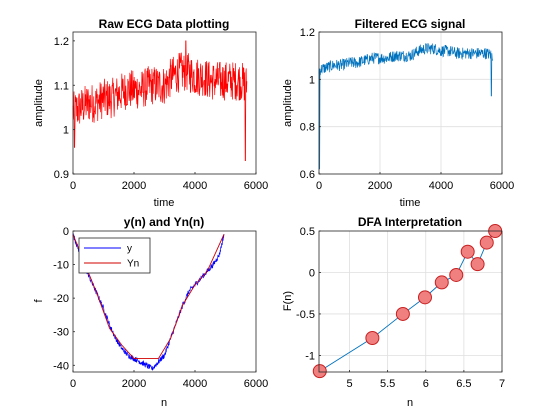 This screenshot has width=560, height=420. What do you see at coordinates (195, 186) in the screenshot?
I see `raw-ecg-xtick-label: 4000` at bounding box center [195, 186].